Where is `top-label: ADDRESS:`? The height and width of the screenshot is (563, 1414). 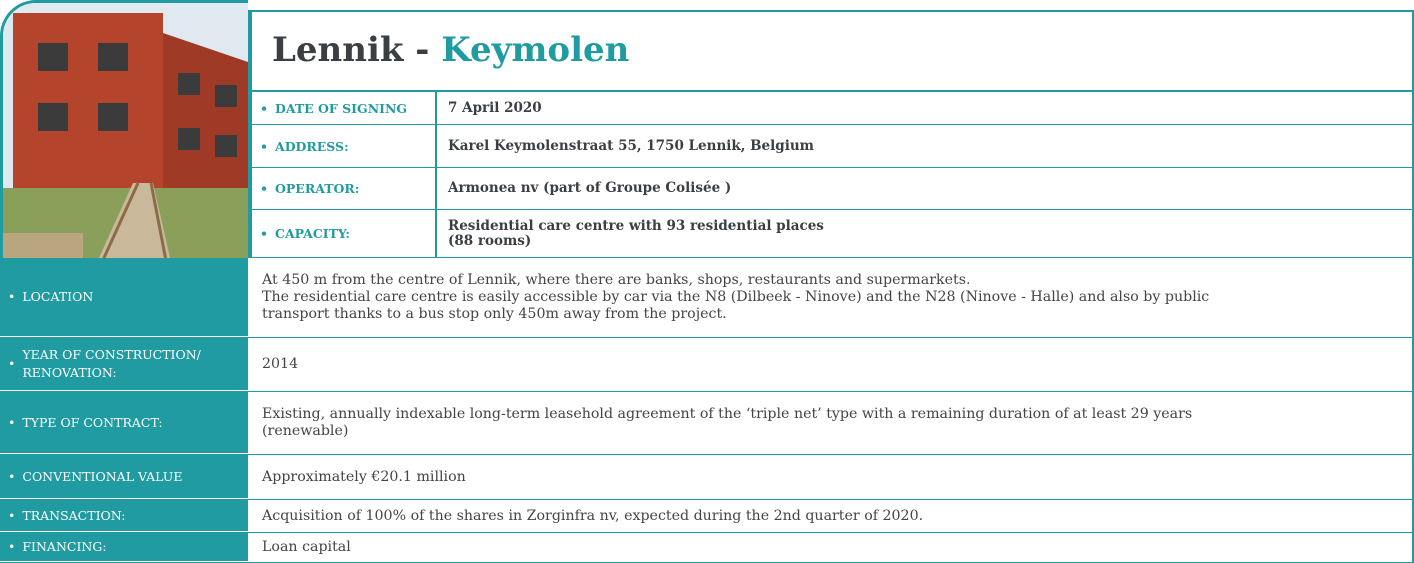 top-label: ADDRESS: is located at coordinates (350, 146).